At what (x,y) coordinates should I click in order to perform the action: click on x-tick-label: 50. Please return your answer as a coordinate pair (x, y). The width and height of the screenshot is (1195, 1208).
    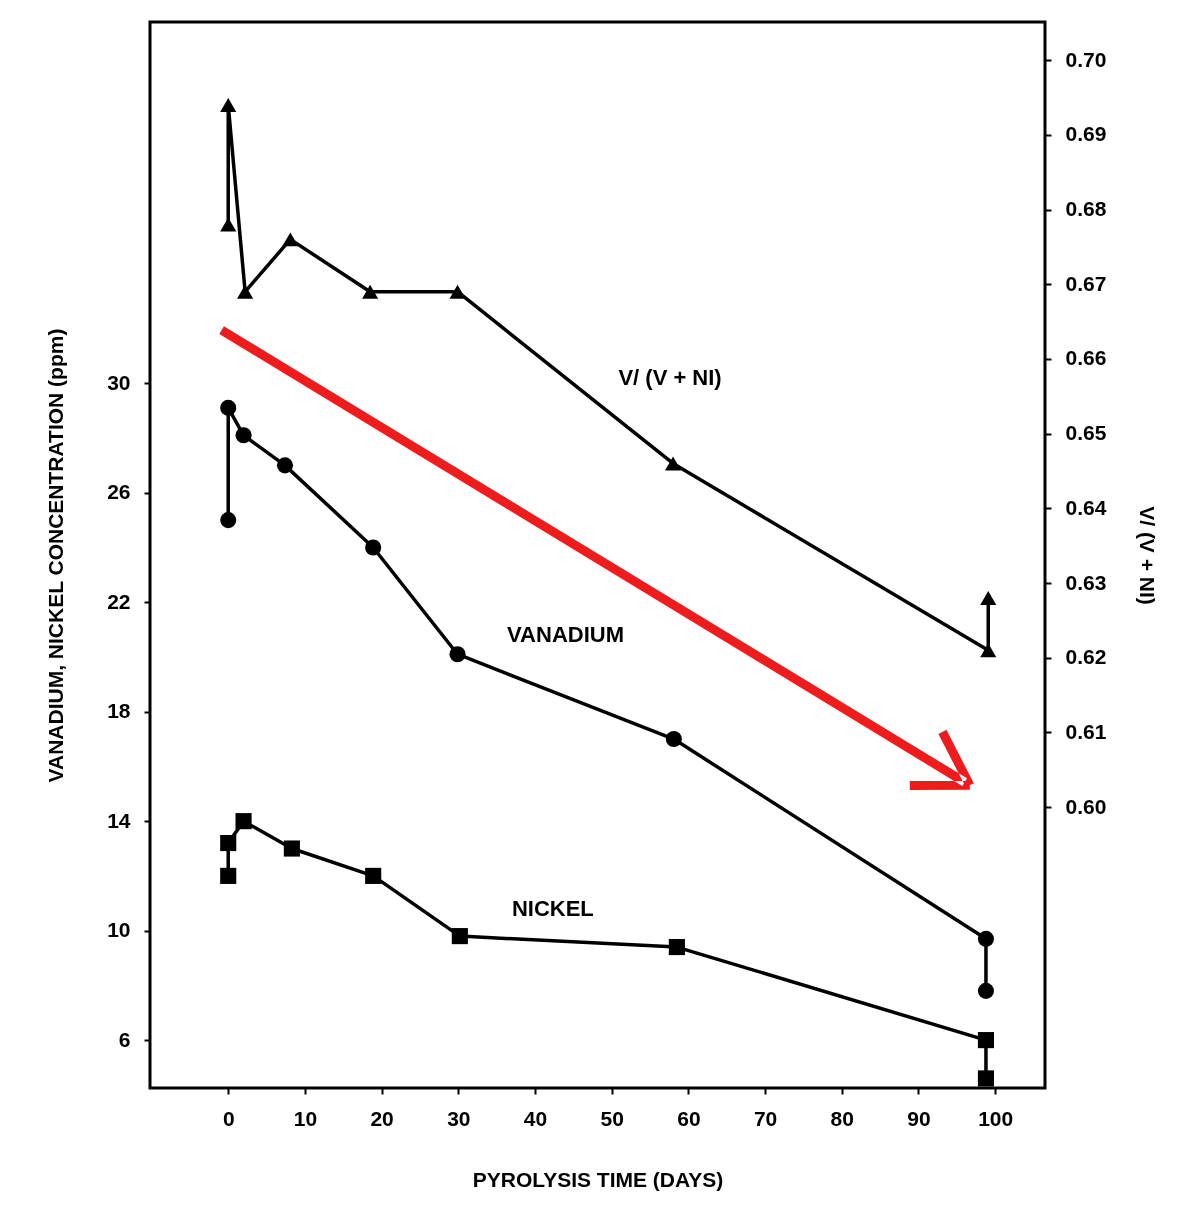
    Looking at the image, I should click on (612, 1118).